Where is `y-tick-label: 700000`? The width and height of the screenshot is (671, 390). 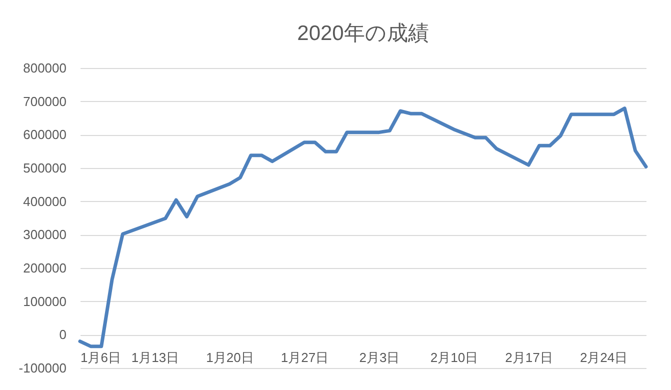 y-tick-label: 700000 is located at coordinates (44, 101).